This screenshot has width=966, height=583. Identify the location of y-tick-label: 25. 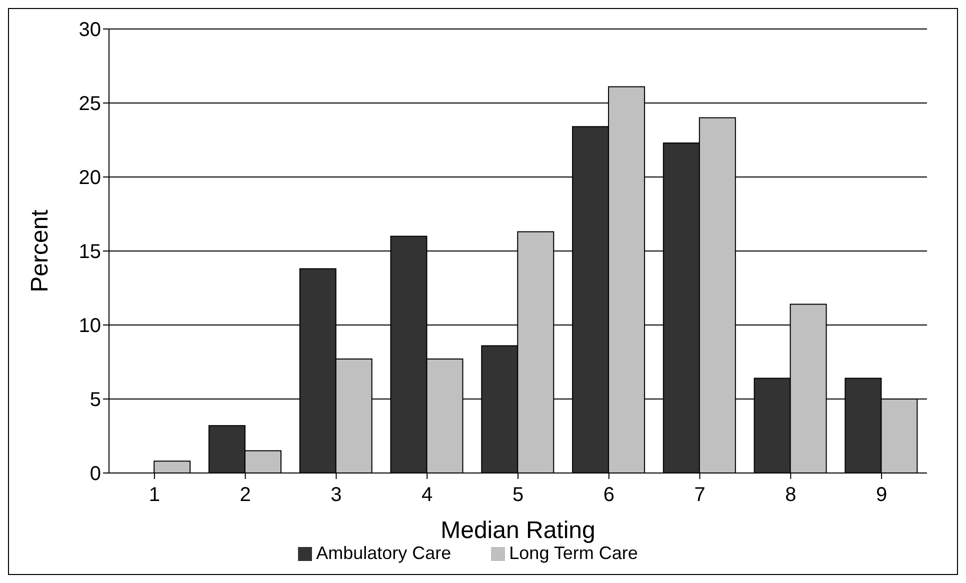
(89, 104).